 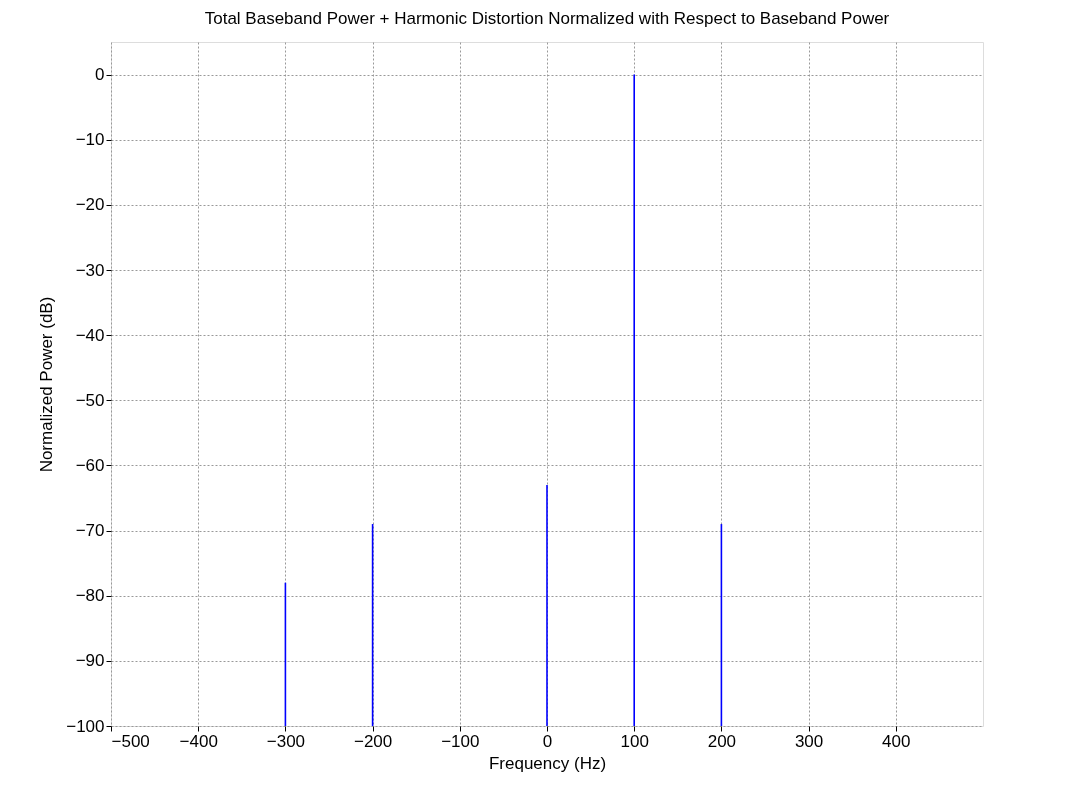 What do you see at coordinates (198, 741) in the screenshot?
I see `x-tick-label: −400` at bounding box center [198, 741].